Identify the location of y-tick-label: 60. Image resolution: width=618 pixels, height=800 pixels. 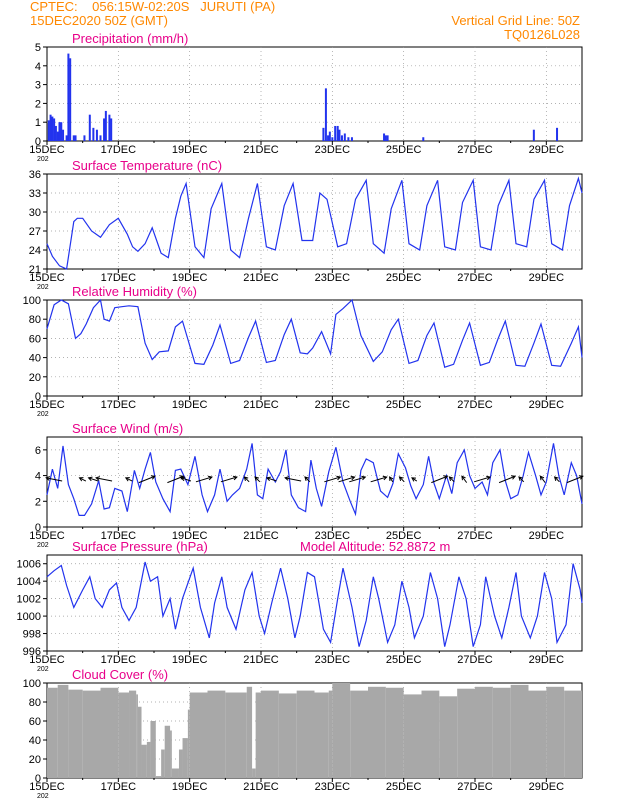
(35, 722).